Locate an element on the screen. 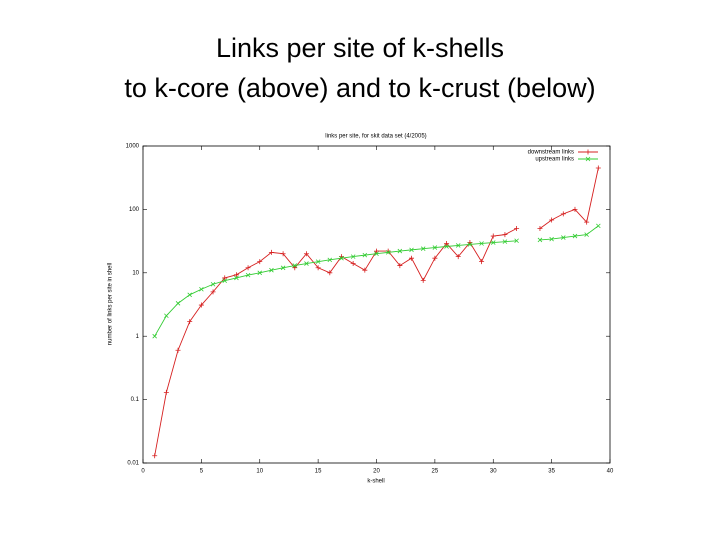 The image size is (720, 540). x-tick-label: 0 is located at coordinates (143, 472).